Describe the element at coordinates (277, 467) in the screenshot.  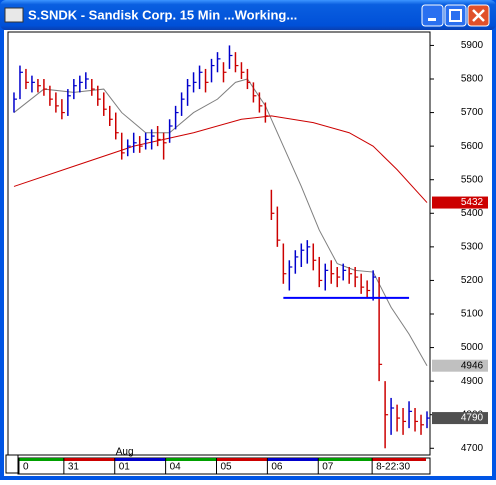
I see `x-tick-label: 06` at that location.